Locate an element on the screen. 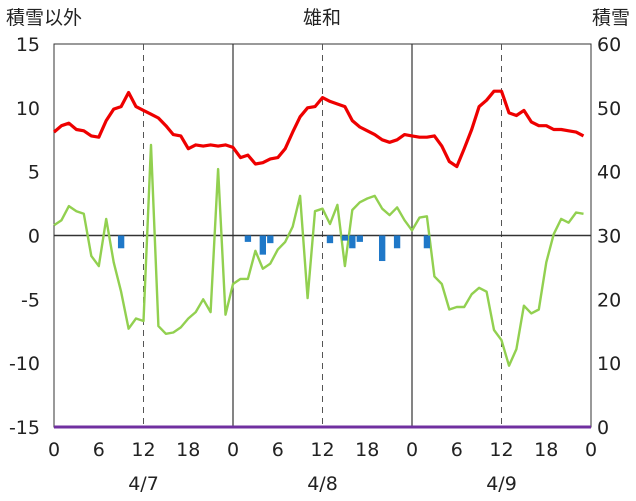  right-tick-label: 30 is located at coordinates (609, 237).